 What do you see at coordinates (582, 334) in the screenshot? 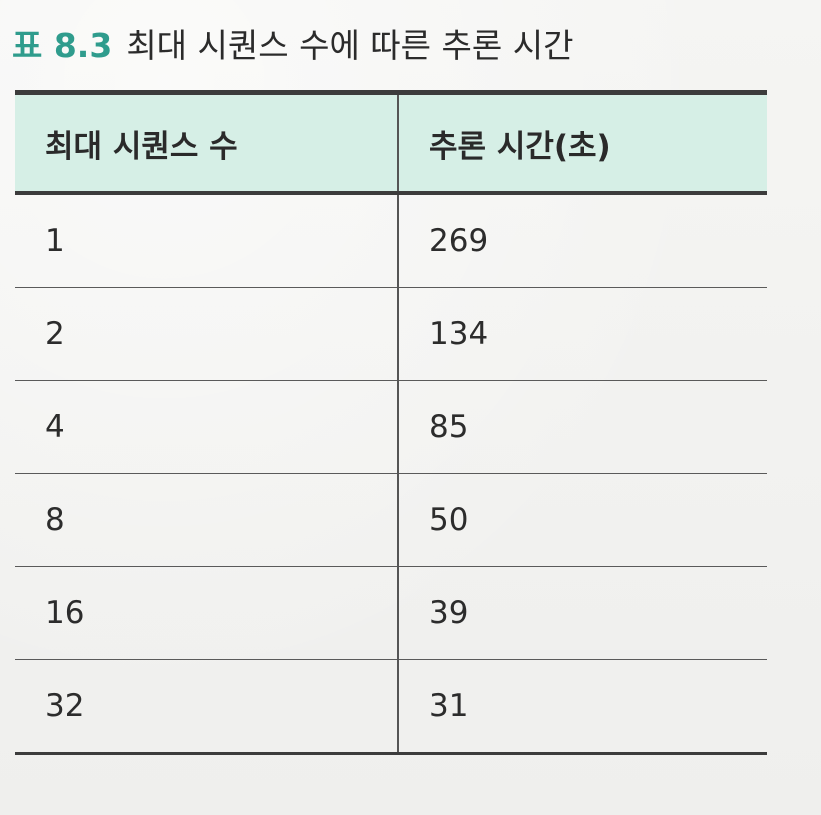
I see `cell-inference-time: 134` at bounding box center [582, 334].